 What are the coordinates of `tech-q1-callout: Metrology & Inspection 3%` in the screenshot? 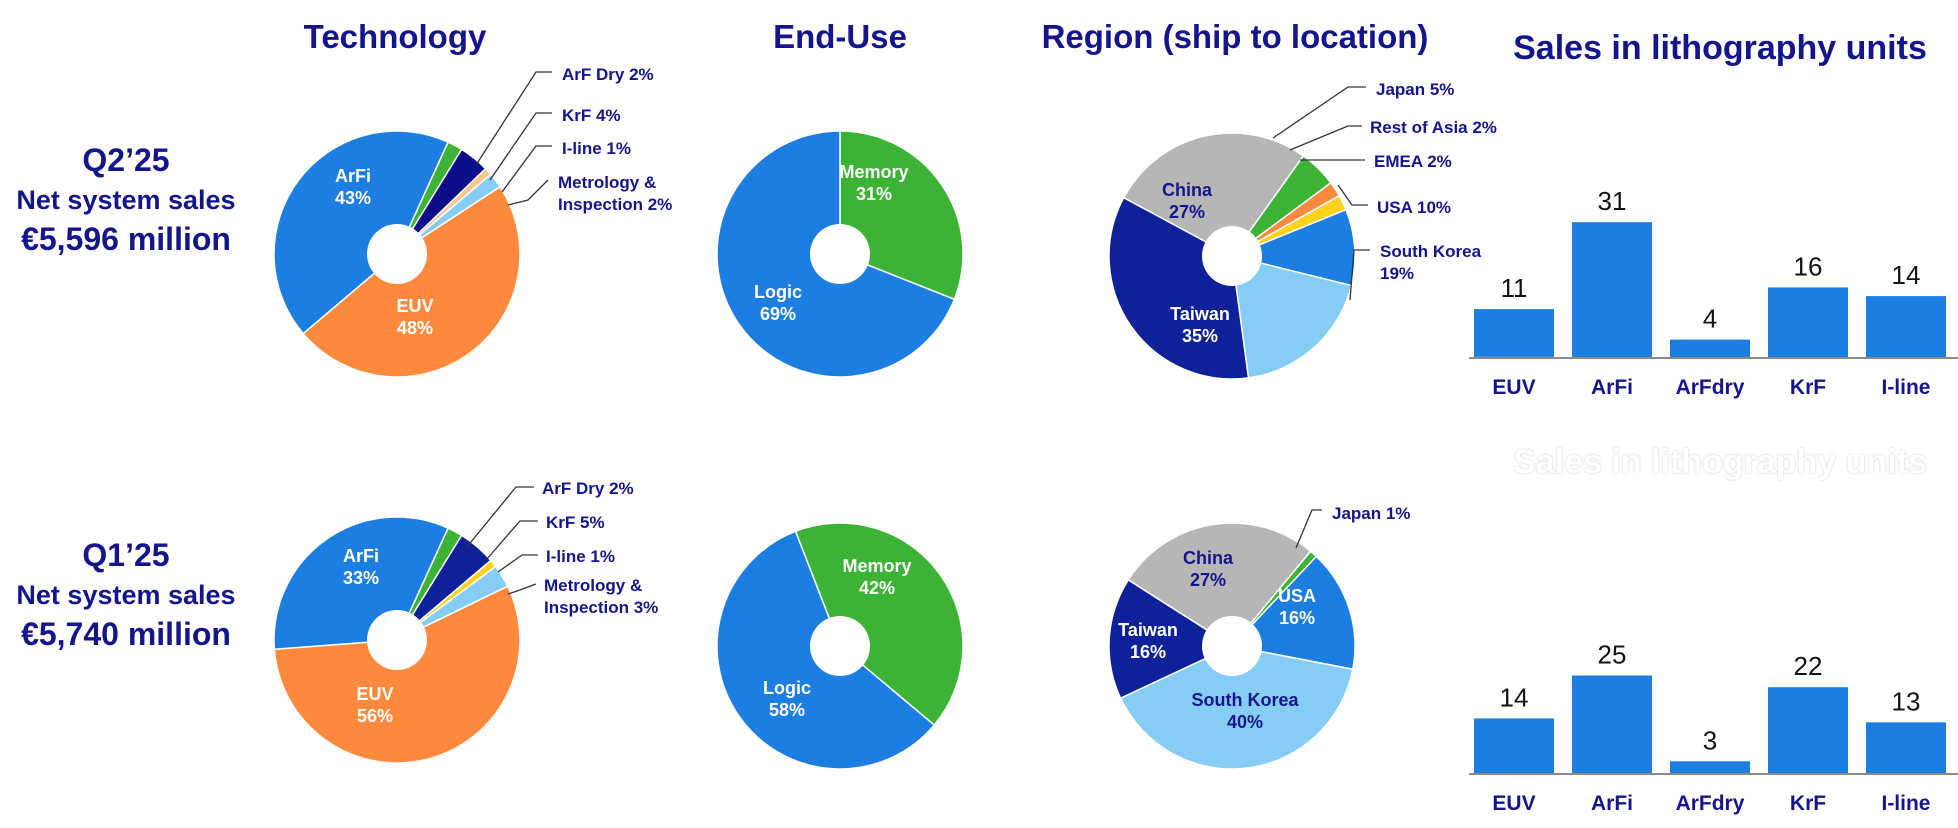 It's located at (601, 596).